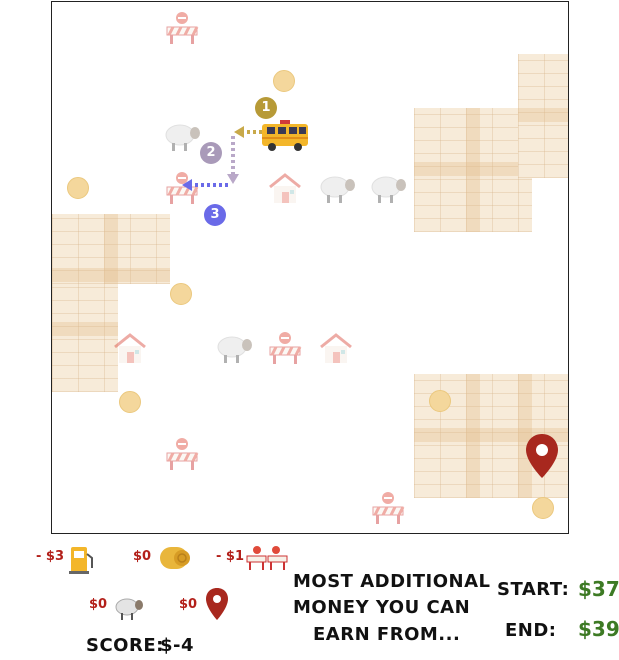 The width and height of the screenshot is (619, 660). What do you see at coordinates (177, 645) in the screenshot?
I see `score-value: $-4` at bounding box center [177, 645].